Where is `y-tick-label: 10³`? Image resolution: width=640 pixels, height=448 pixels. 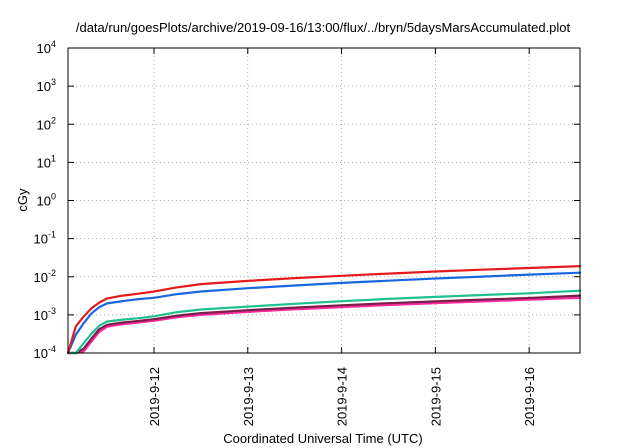 y-tick-label: 10³ is located at coordinates (46, 85).